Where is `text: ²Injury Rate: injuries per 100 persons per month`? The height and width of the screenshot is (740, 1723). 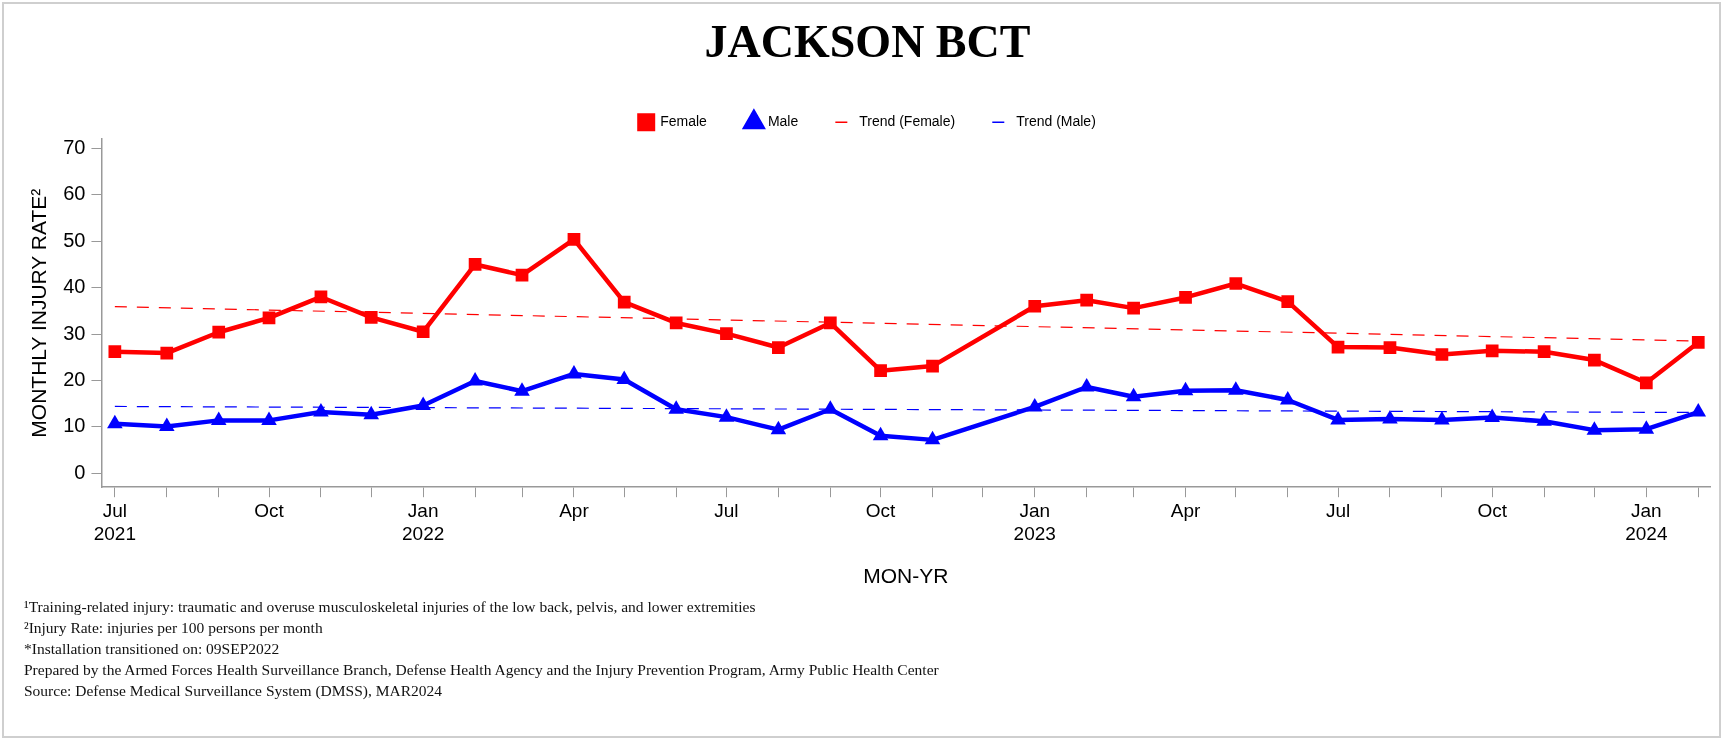
text: ²Injury Rate: injuries per 100 persons per month is located at coordinates (174, 628).